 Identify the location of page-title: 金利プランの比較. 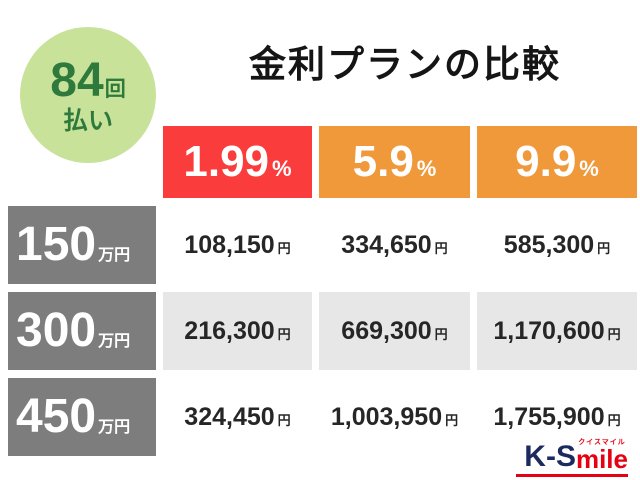
(405, 64).